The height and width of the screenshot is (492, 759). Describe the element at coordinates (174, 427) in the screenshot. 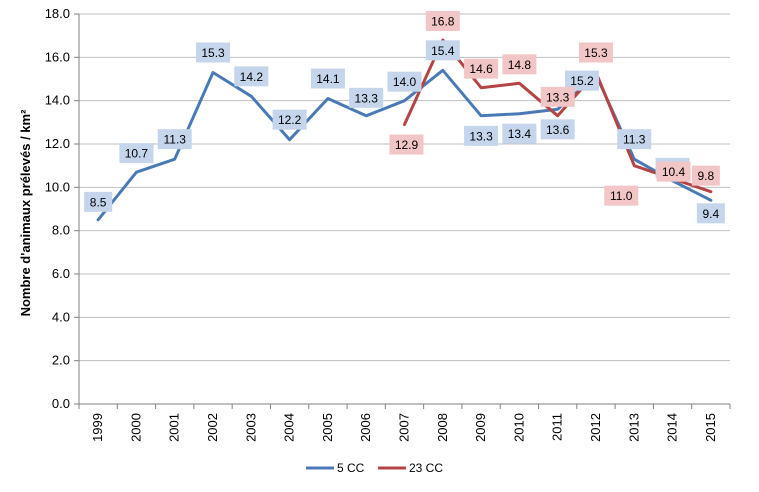

I see `x-tick-label: 2001` at that location.